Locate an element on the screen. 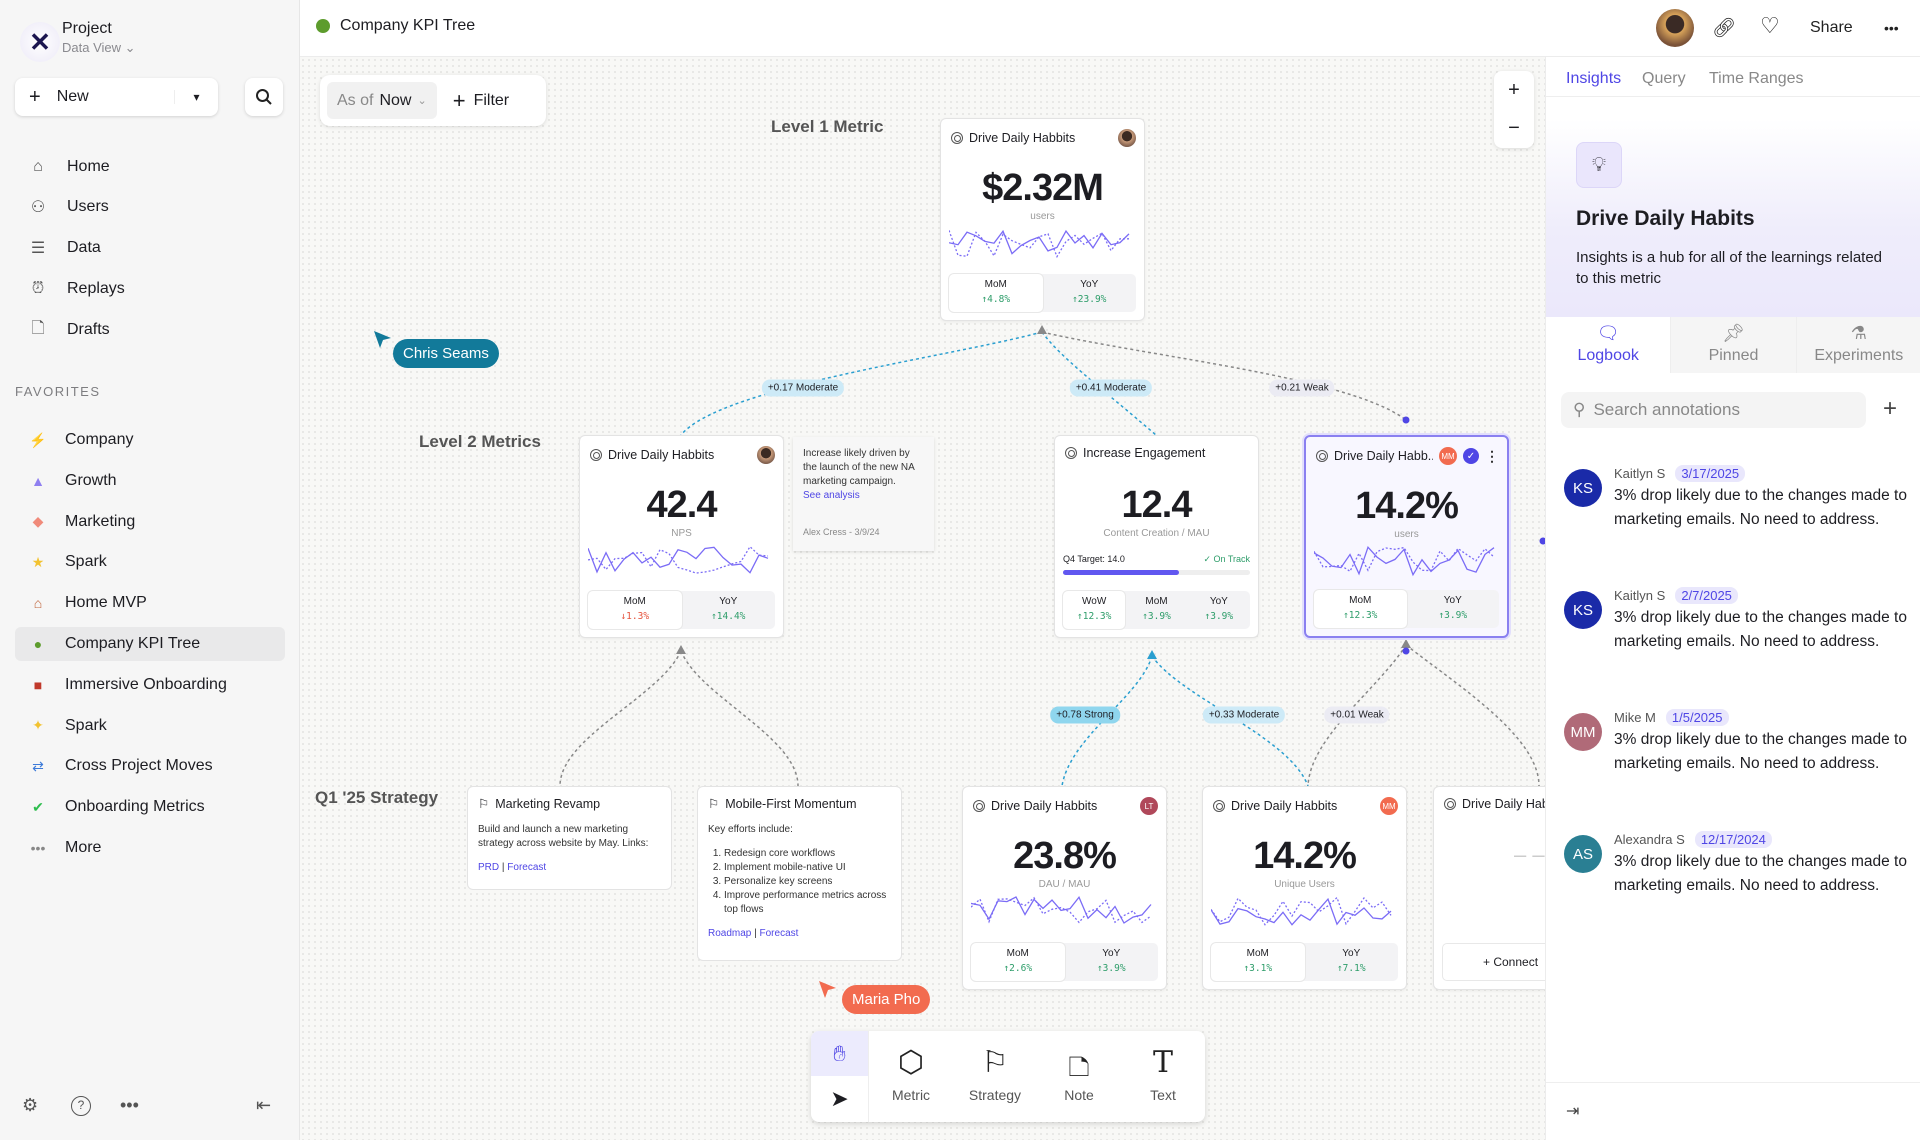  sidebar-favorite-marketing: ◆ Marketing is located at coordinates (150, 522).